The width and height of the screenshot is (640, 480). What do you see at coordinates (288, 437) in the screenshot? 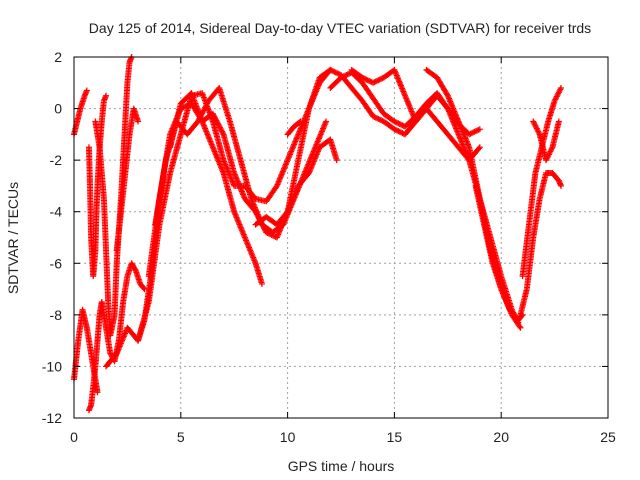
I see `x-tick-label: 10` at bounding box center [288, 437].